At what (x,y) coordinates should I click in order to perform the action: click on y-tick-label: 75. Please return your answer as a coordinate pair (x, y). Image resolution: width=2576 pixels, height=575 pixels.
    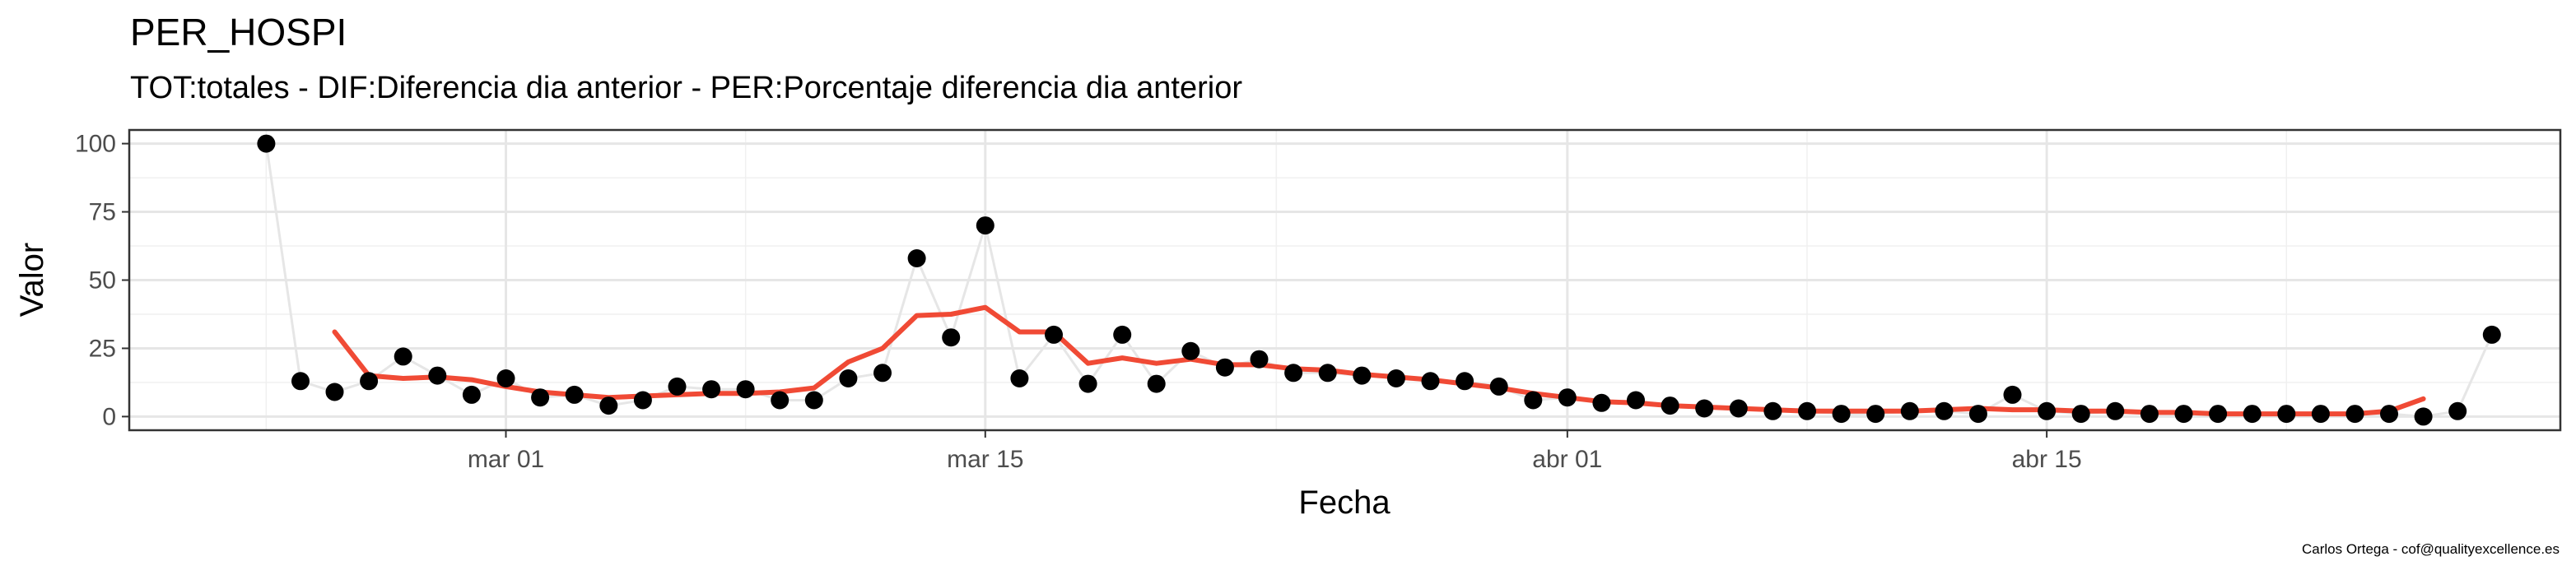
    Looking at the image, I should click on (102, 213).